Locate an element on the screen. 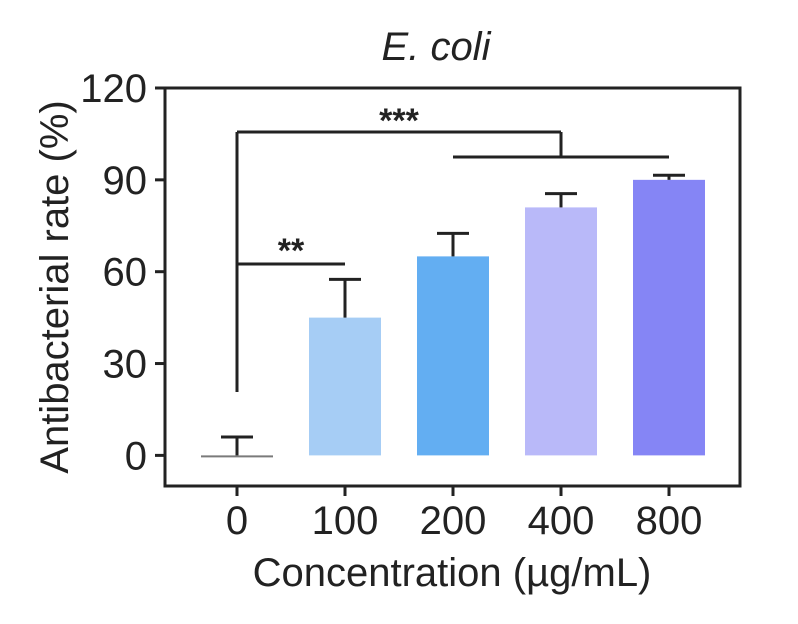 The image size is (798, 624). x-tick-label: 100 is located at coordinates (345, 521).